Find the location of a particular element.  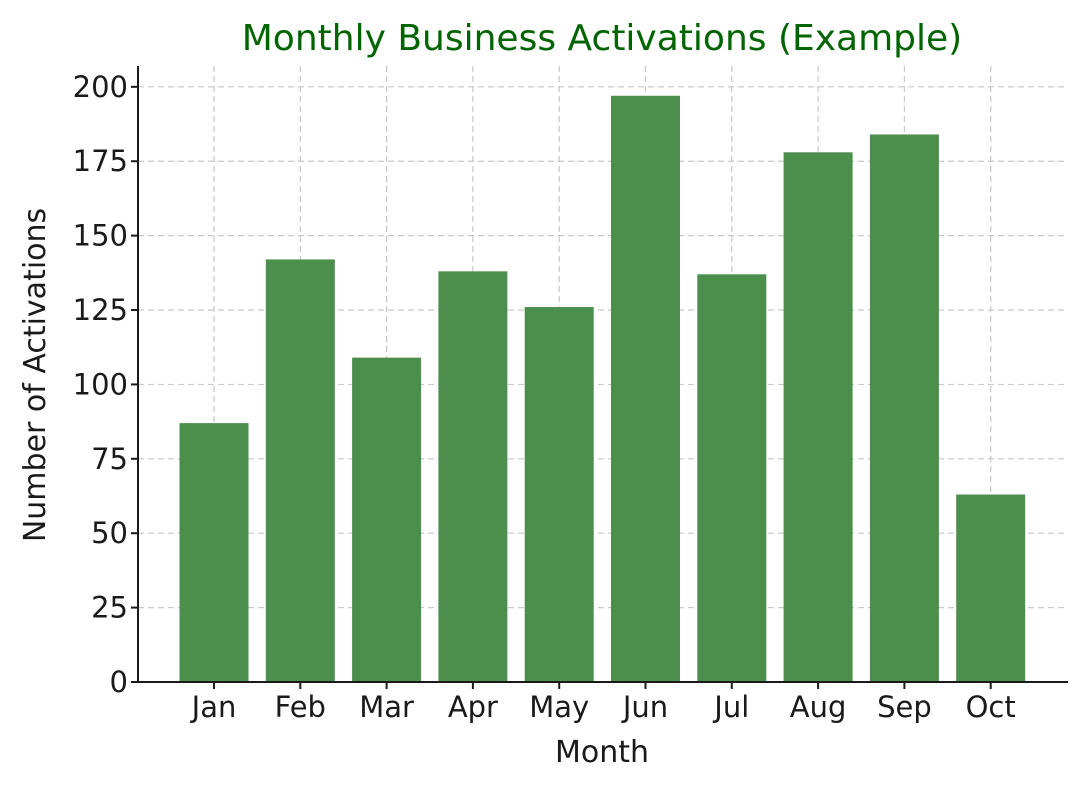

x-tick-label: Feb is located at coordinates (300, 707).